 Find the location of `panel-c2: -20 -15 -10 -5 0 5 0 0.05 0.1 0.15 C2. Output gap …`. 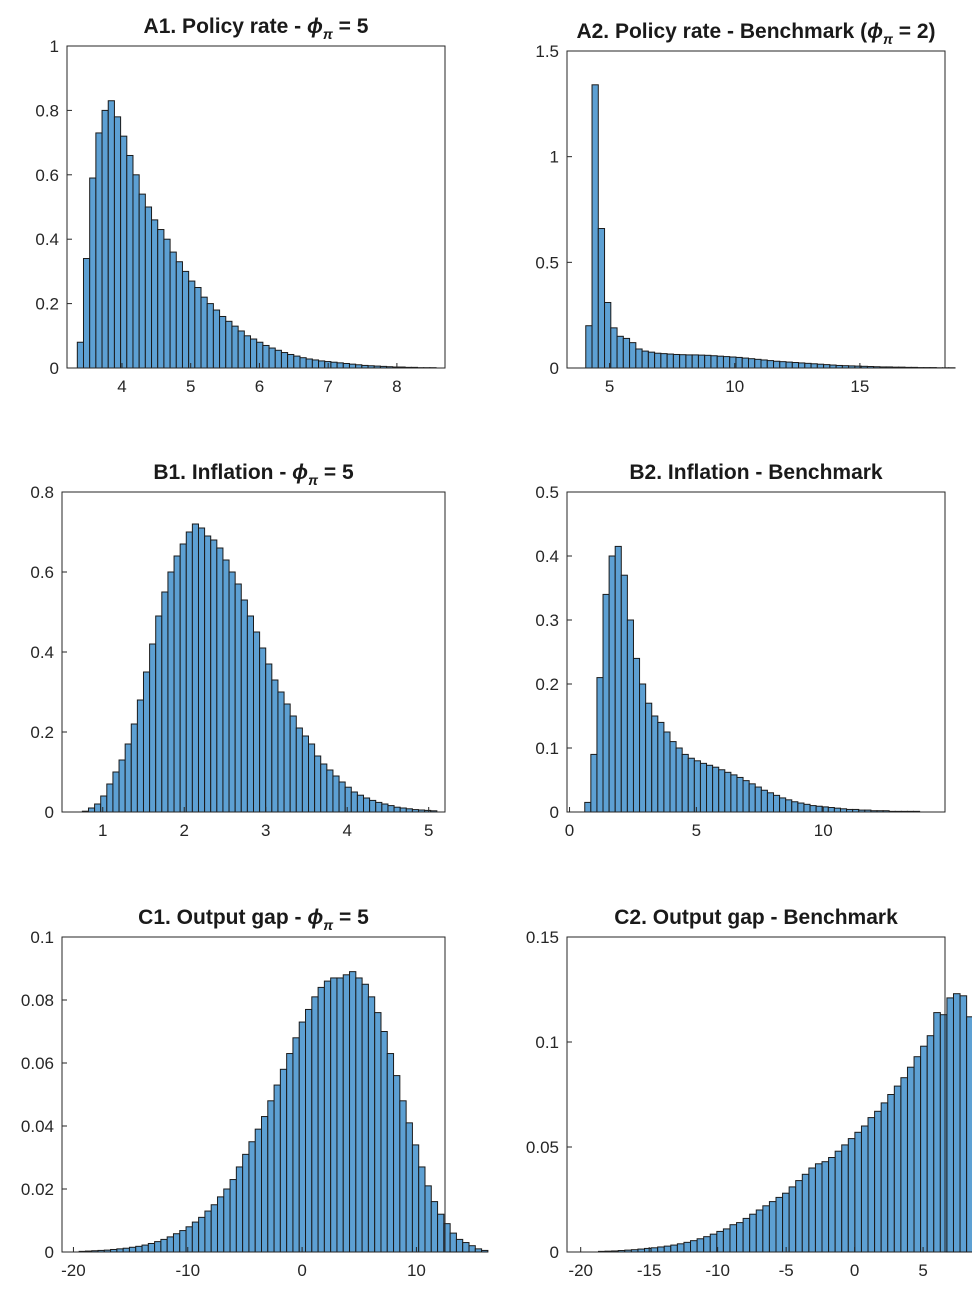

panel-c2: -20 -15 -10 -5 0 5 0 0.05 0.1 0.15 C2. Output gap … is located at coordinates (749, 1093).